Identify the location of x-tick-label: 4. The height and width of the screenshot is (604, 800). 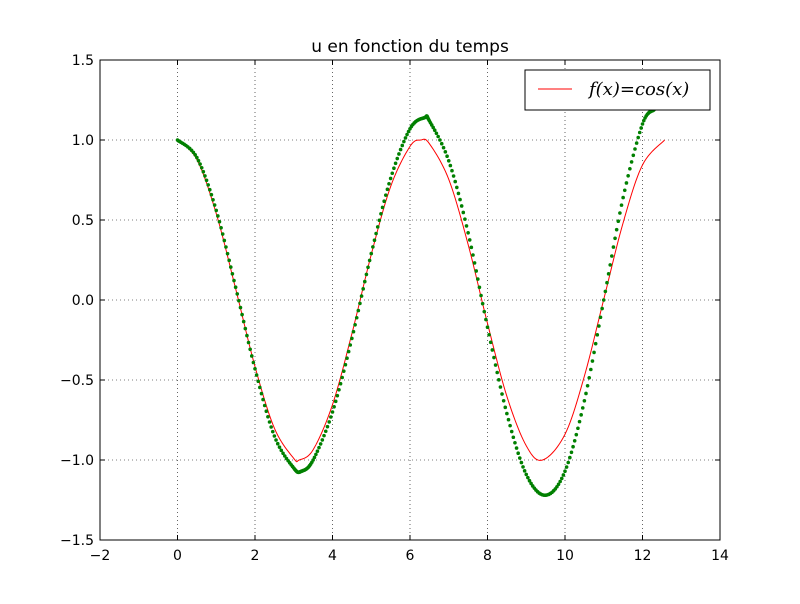
(332, 556).